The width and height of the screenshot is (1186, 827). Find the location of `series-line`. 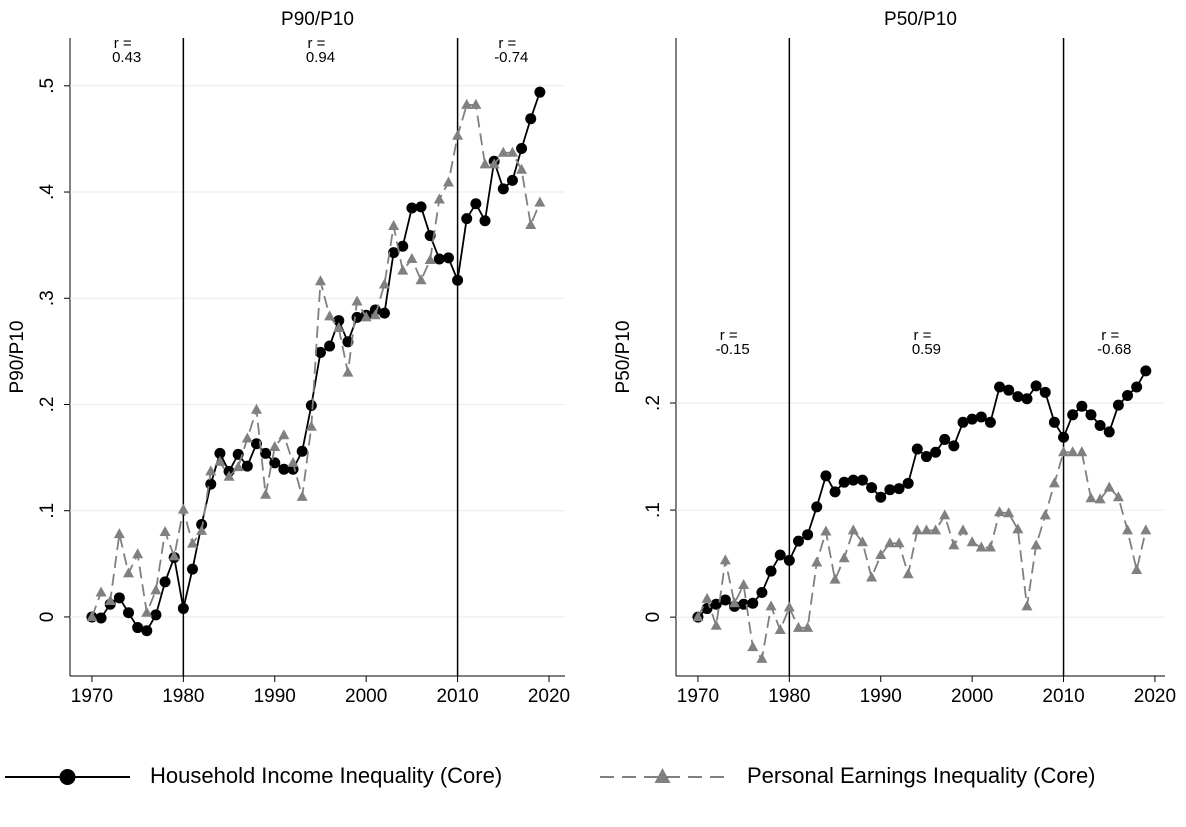

series-line is located at coordinates (922, 556).